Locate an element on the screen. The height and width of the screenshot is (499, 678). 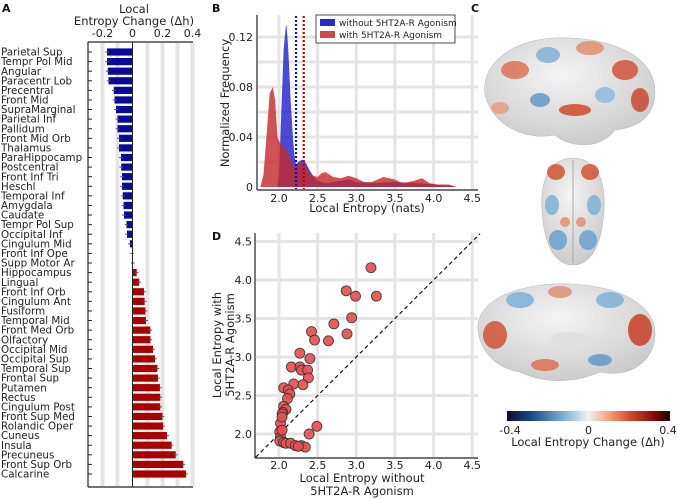
region-label: Calcarine is located at coordinates (25, 475).